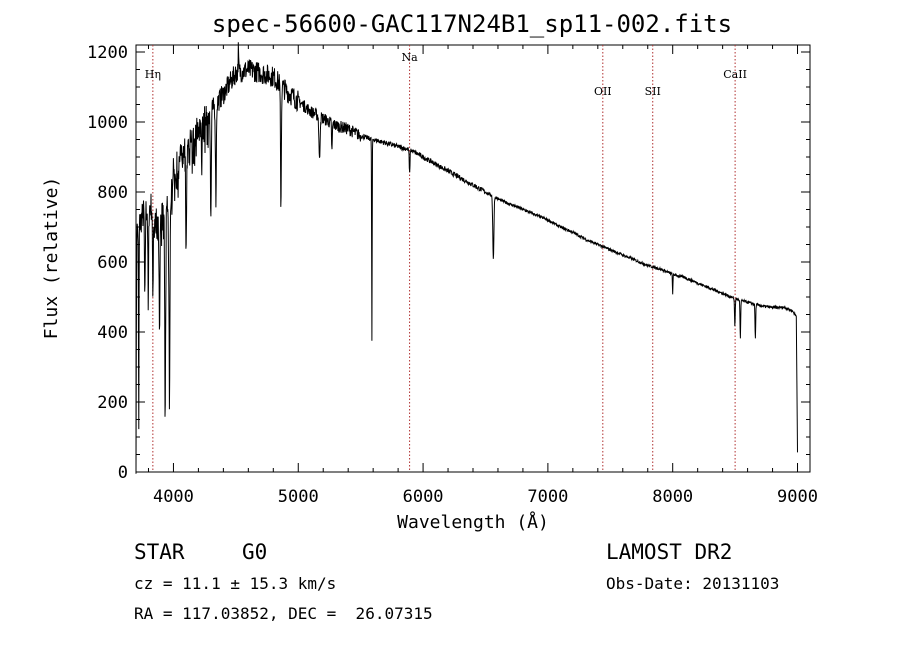 The image size is (900, 649). What do you see at coordinates (107, 123) in the screenshot?
I see `y-tick-label: 1000` at bounding box center [107, 123].